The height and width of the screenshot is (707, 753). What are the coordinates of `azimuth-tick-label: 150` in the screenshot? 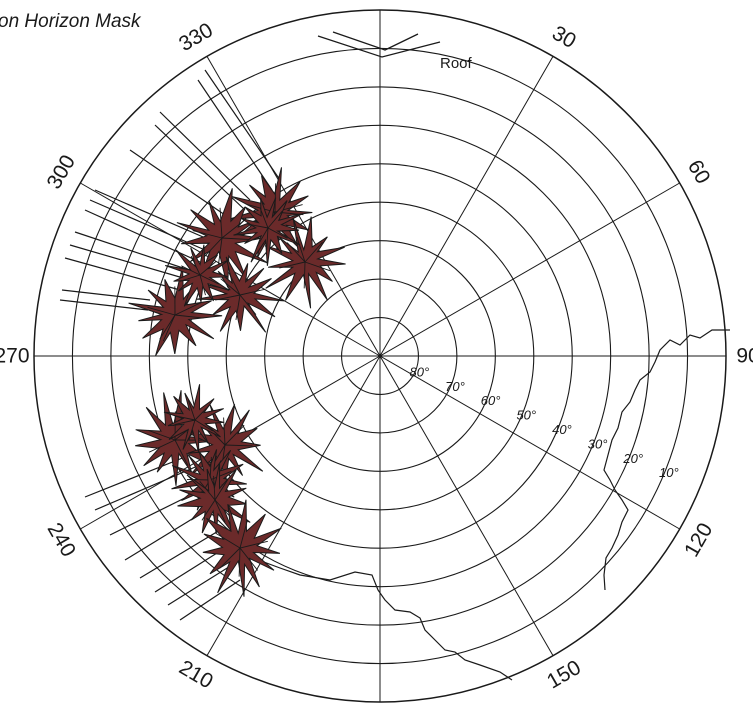 It's located at (564, 674).